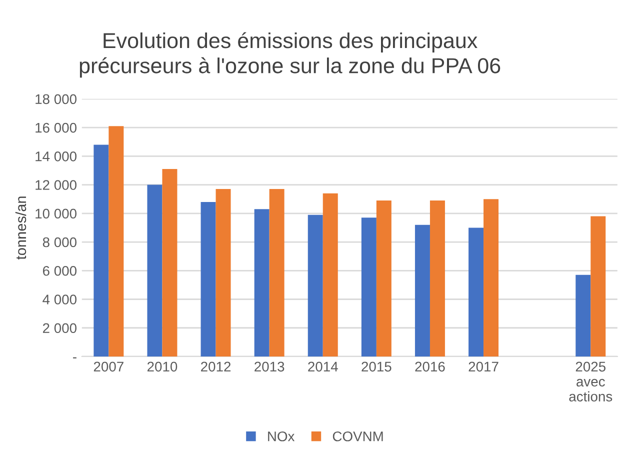  I want to click on x-tick-label: 2014, so click(323, 367).